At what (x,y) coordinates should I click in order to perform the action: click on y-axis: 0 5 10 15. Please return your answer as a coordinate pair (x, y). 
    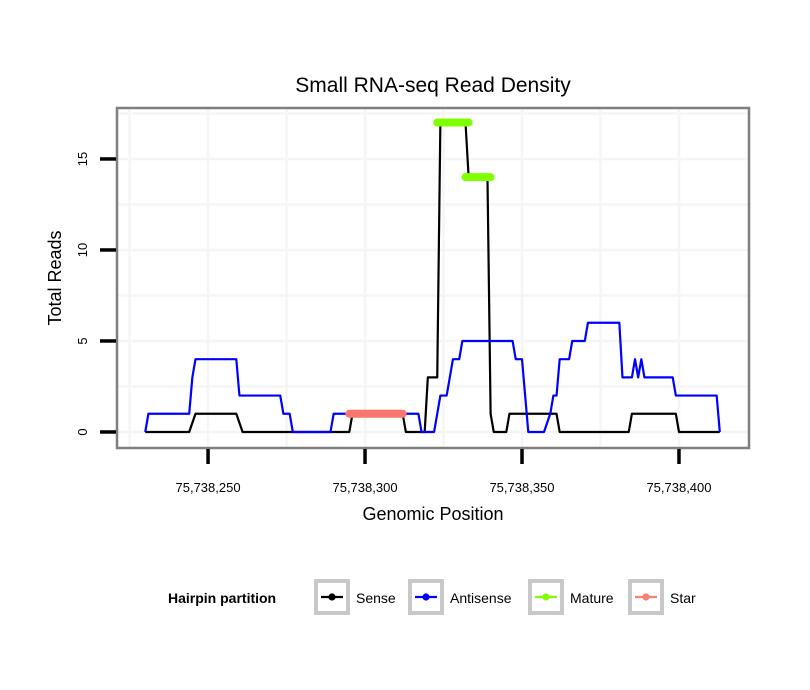
    Looking at the image, I should click on (95, 294).